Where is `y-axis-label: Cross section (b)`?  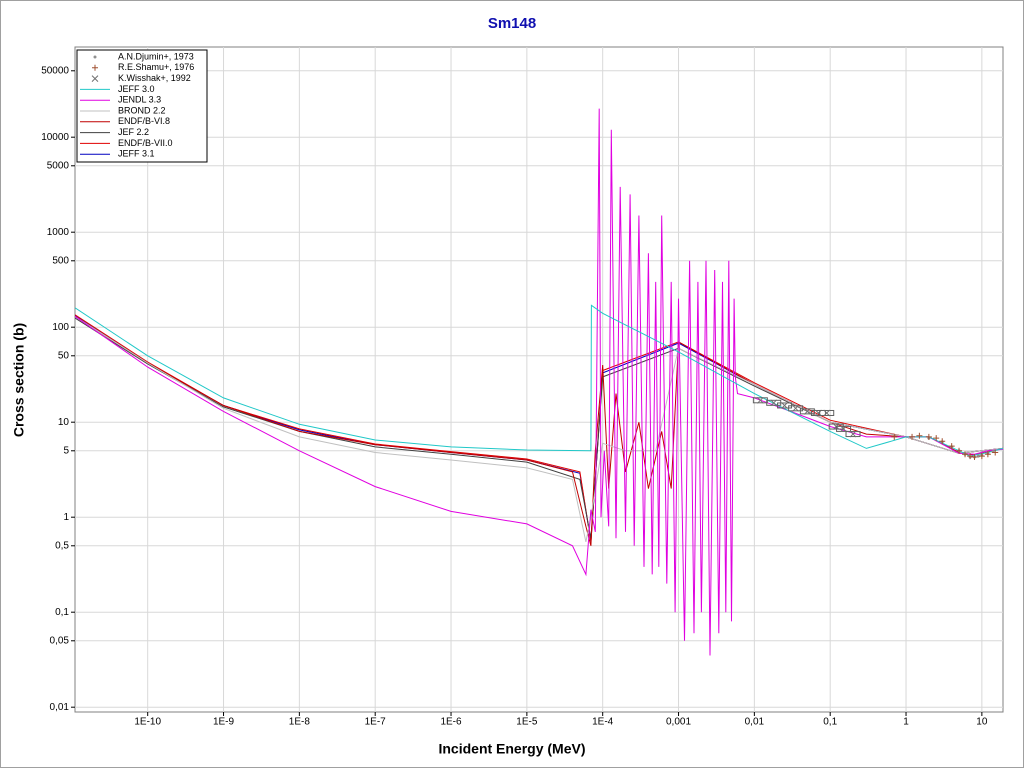
y-axis-label: Cross section (b) is located at coordinates (19, 380).